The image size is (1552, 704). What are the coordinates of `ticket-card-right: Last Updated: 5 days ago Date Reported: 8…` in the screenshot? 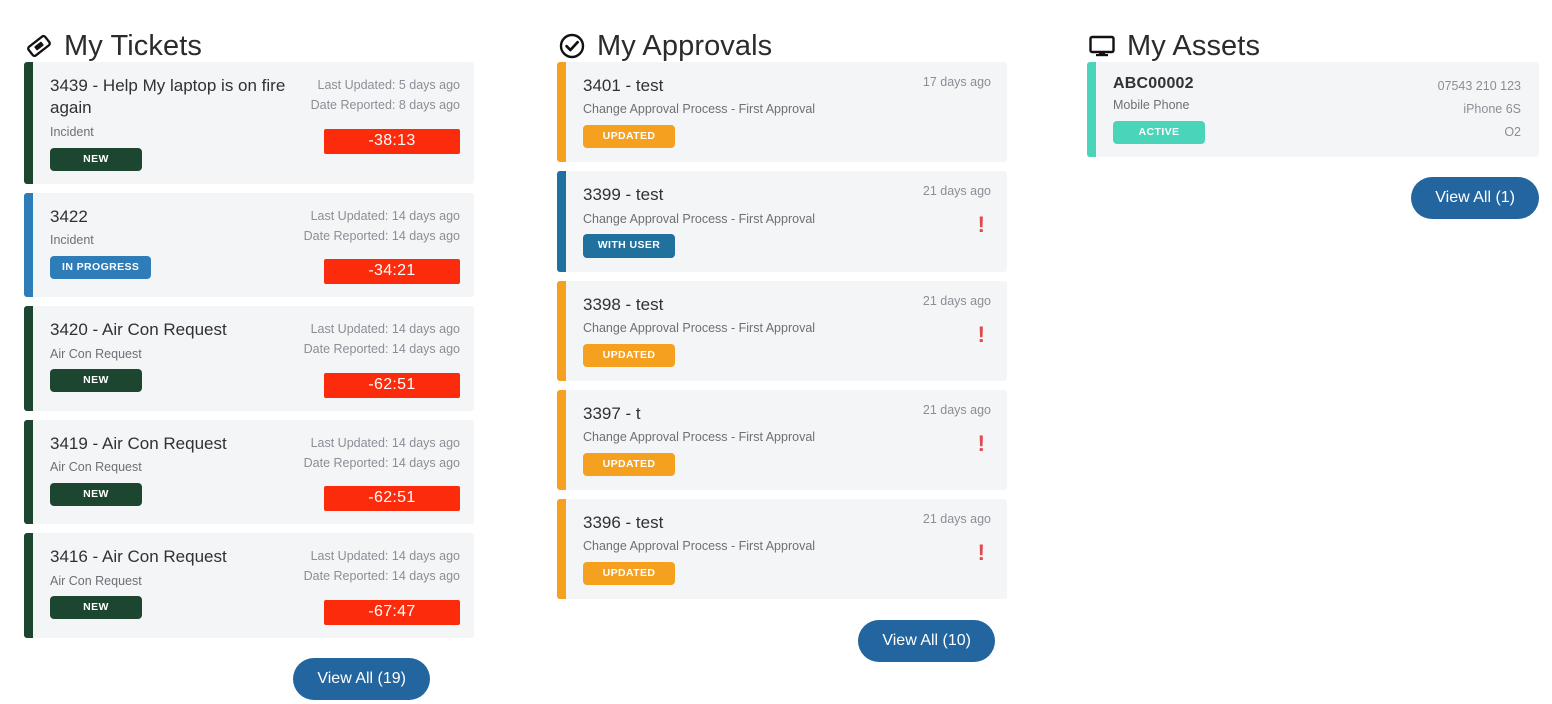 It's located at (385, 114).